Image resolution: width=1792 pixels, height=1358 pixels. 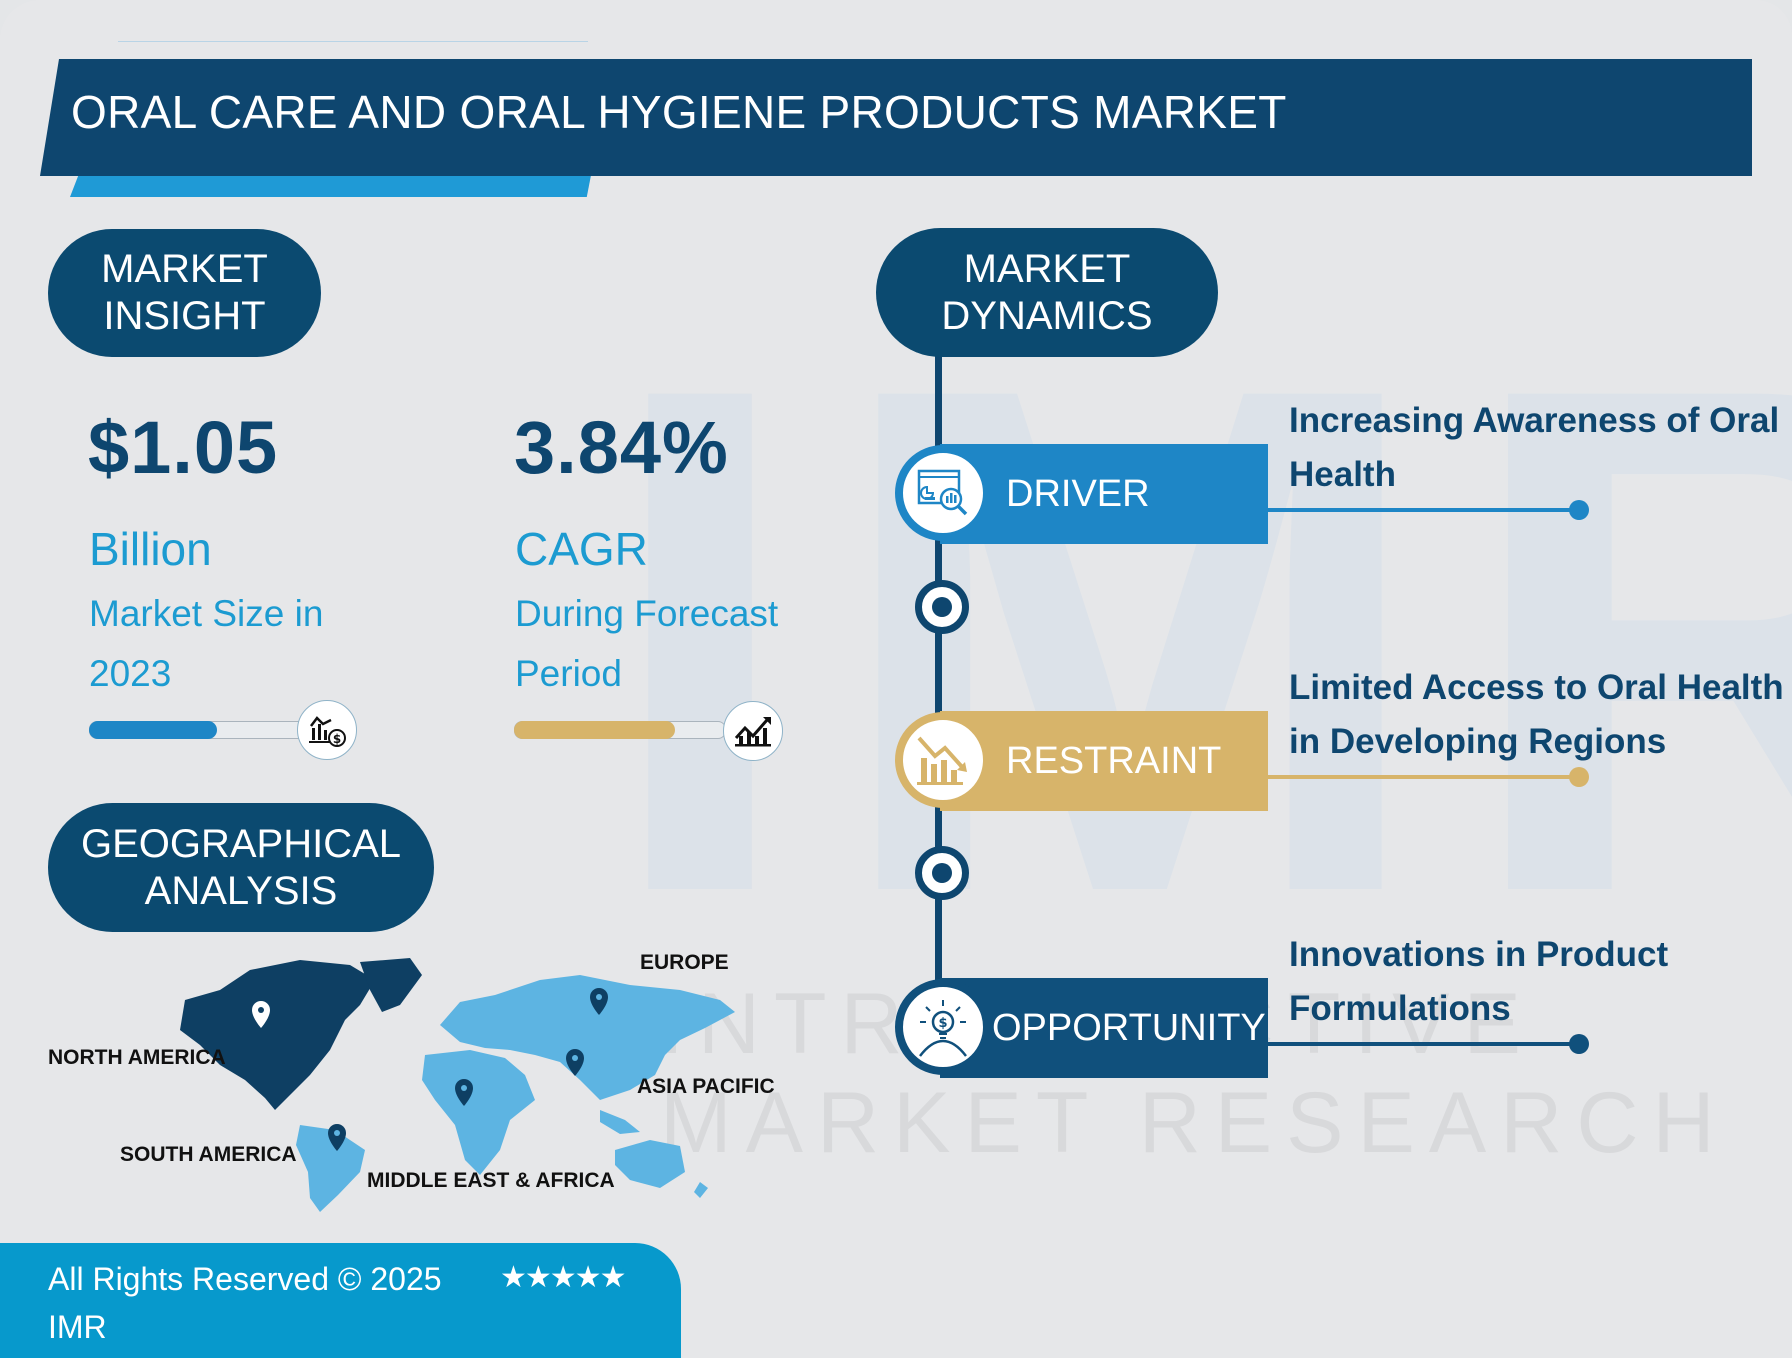 I want to click on driver-connector-dot, so click(x=1579, y=510).